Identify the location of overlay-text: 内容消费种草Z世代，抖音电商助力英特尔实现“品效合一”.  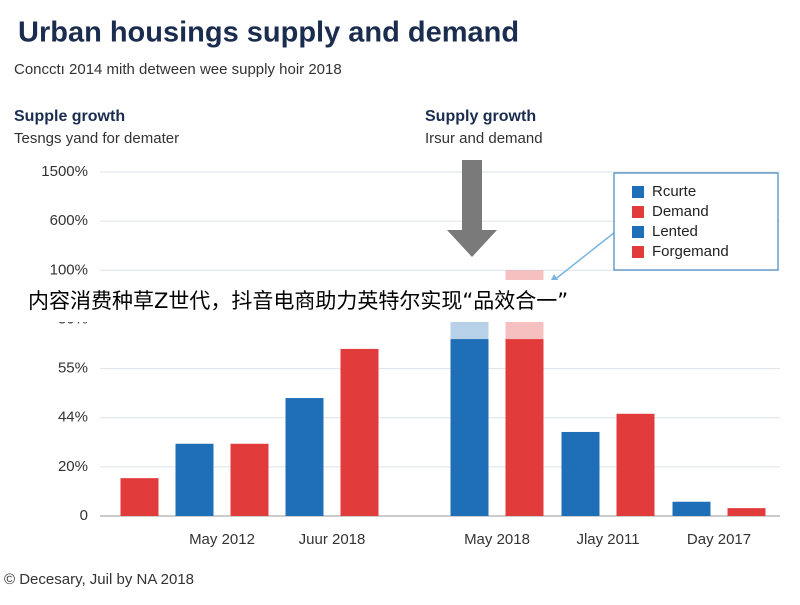
(298, 301).